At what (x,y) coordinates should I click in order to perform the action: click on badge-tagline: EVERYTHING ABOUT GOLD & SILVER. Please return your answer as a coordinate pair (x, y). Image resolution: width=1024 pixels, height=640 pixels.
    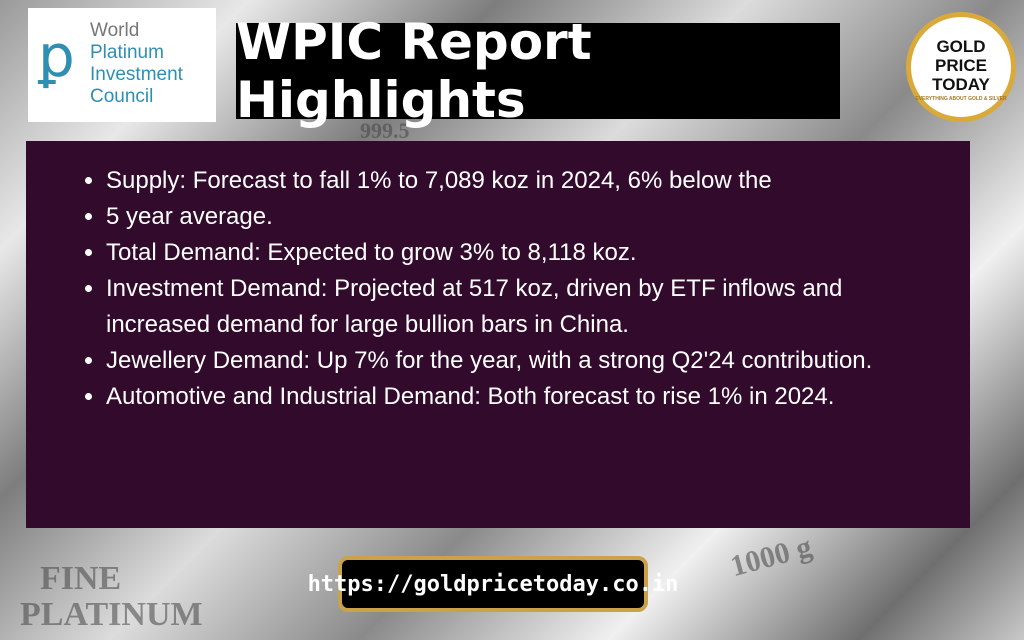
    Looking at the image, I should click on (961, 99).